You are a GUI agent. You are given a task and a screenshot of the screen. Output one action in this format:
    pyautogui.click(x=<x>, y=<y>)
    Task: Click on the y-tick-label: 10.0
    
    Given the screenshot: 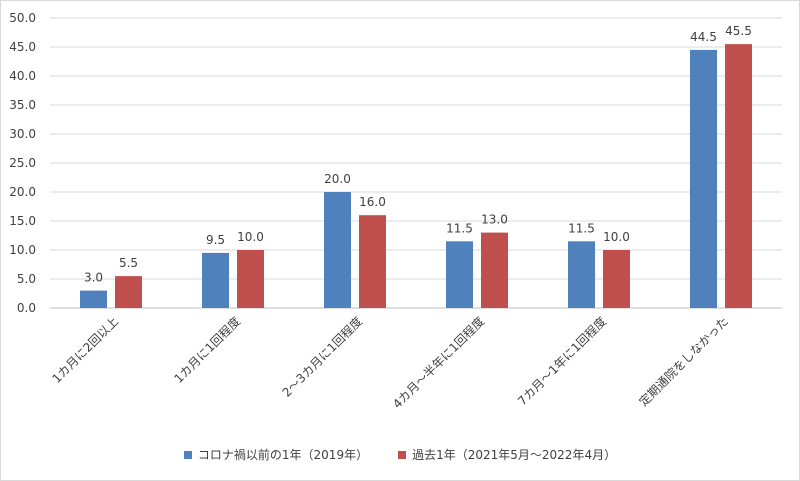 What is the action you would take?
    pyautogui.click(x=22, y=250)
    